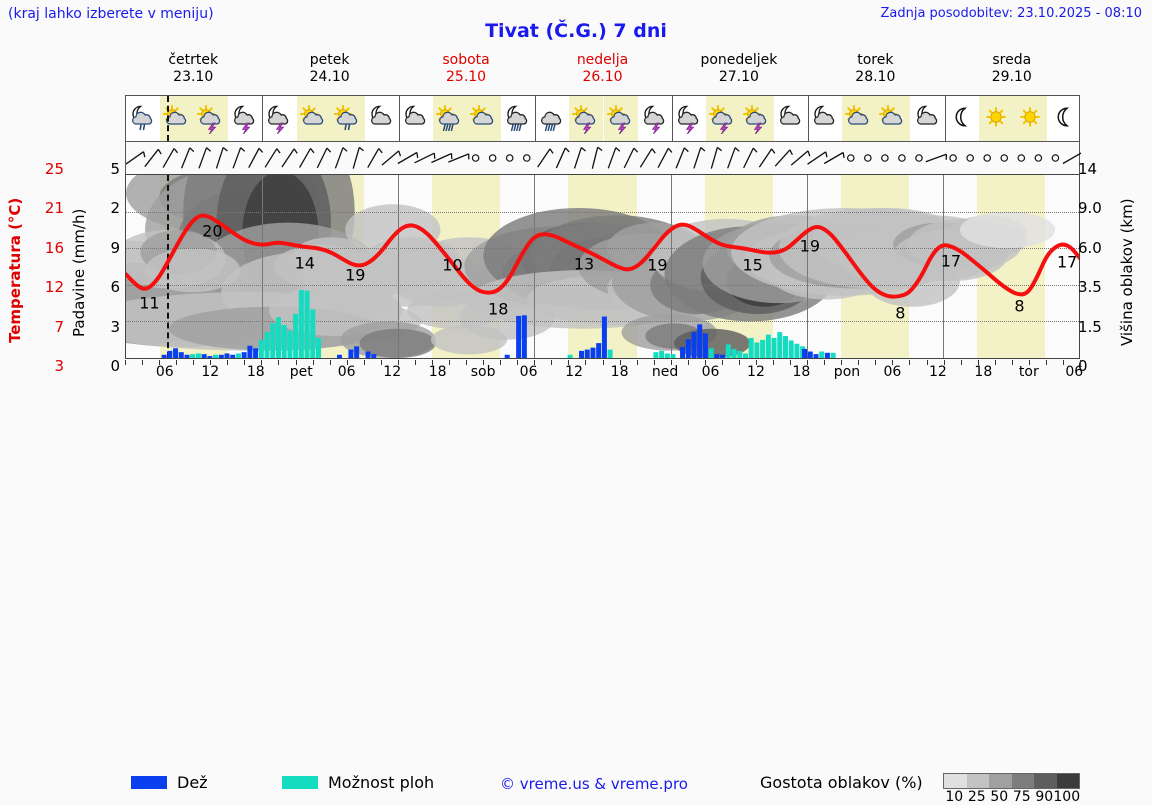 Image resolution: width=1152 pixels, height=805 pixels. What do you see at coordinates (875, 77) in the screenshot?
I see `day-date: 28.10` at bounding box center [875, 77].